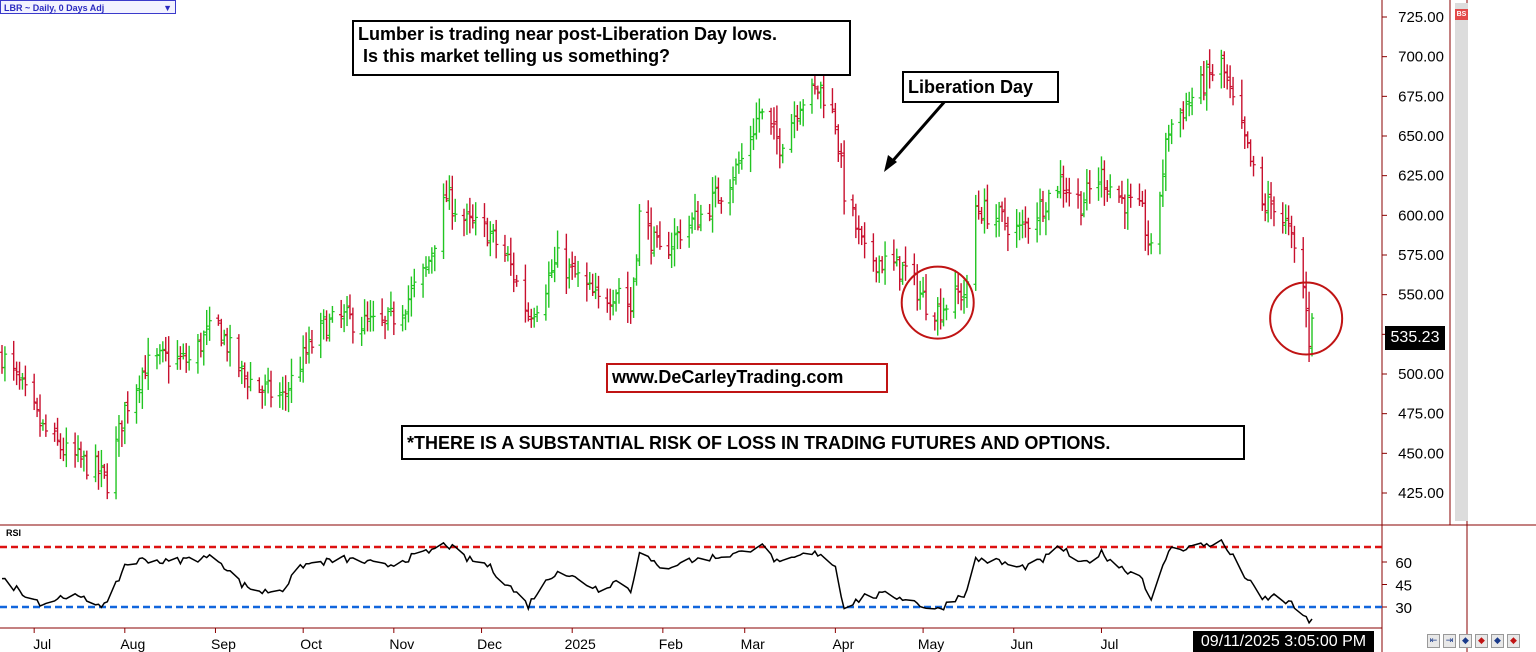  I want to click on price-tick-label: 575.00, so click(1421, 255).